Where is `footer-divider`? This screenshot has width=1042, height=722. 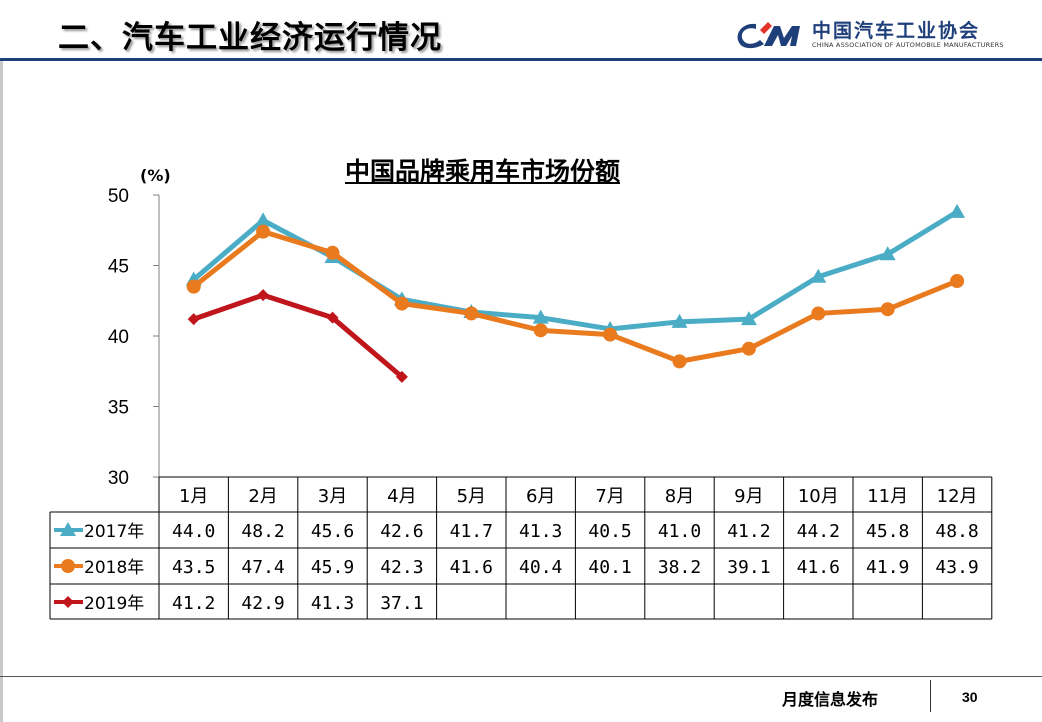 footer-divider is located at coordinates (521, 676).